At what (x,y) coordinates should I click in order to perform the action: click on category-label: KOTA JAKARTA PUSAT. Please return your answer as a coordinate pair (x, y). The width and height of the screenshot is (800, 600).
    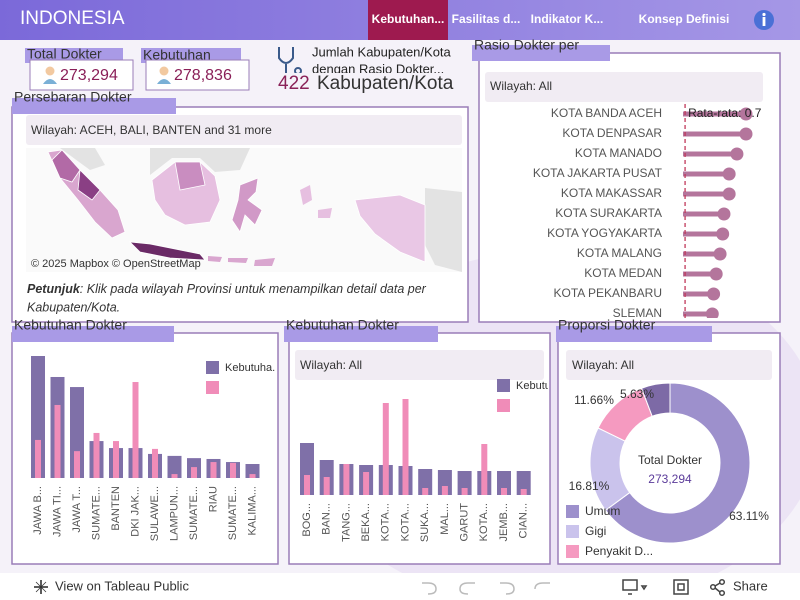
    Looking at the image, I should click on (598, 173).